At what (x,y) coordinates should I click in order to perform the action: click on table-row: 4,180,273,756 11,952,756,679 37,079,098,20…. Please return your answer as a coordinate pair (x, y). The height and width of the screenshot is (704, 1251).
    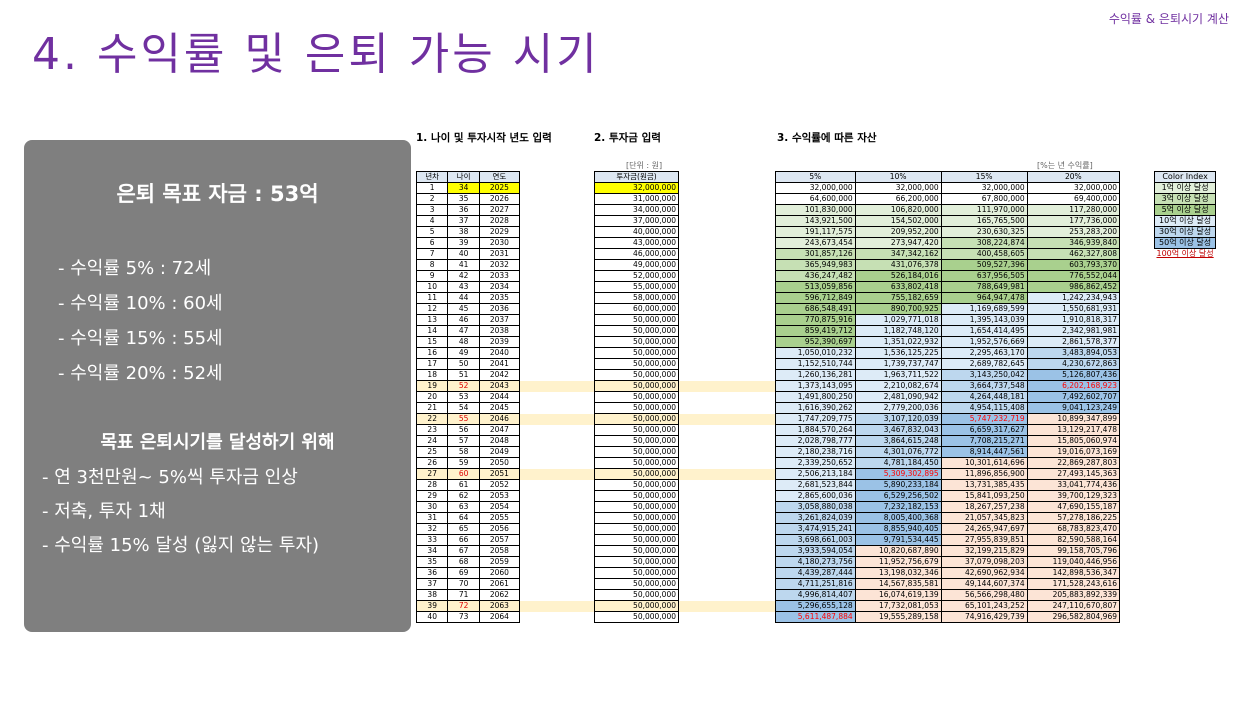
    Looking at the image, I should click on (948, 562).